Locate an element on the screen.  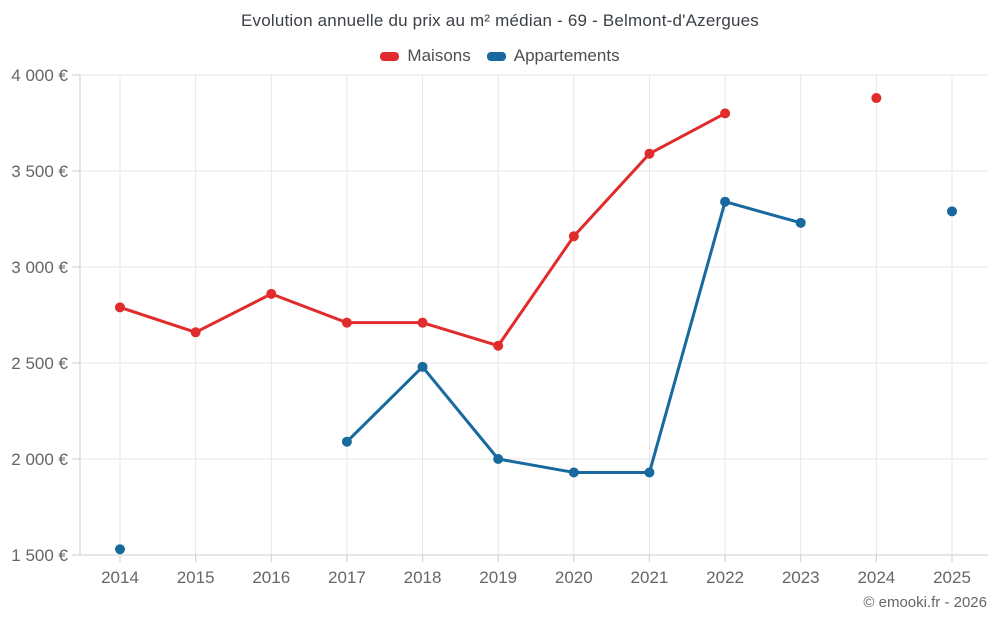
legend-label-maisons: Maisons is located at coordinates (439, 55).